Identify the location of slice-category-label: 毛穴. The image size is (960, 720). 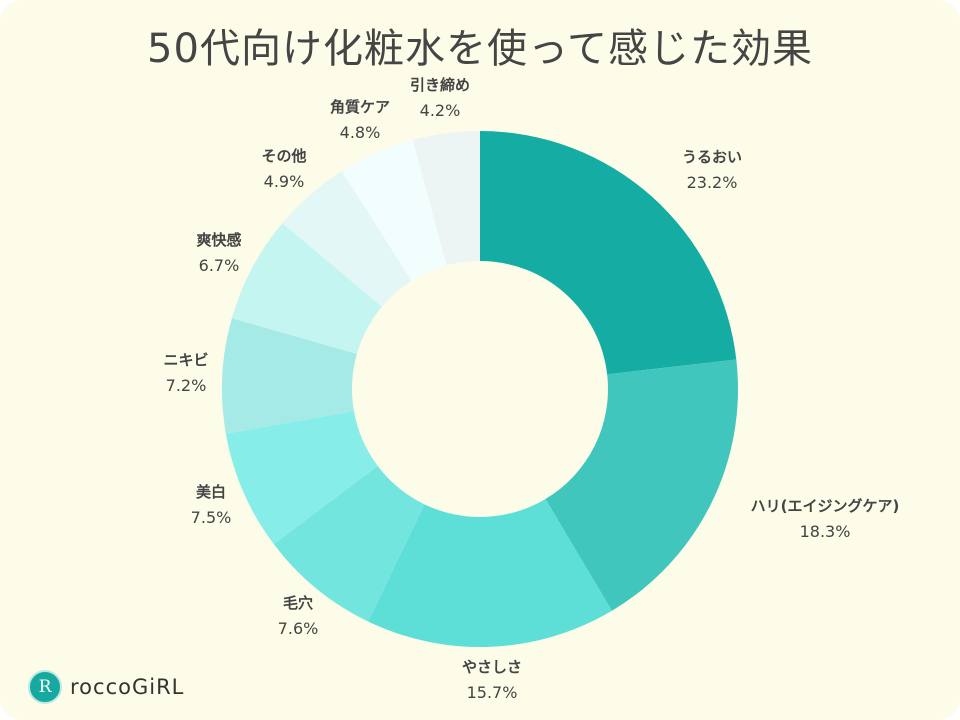
(297, 603).